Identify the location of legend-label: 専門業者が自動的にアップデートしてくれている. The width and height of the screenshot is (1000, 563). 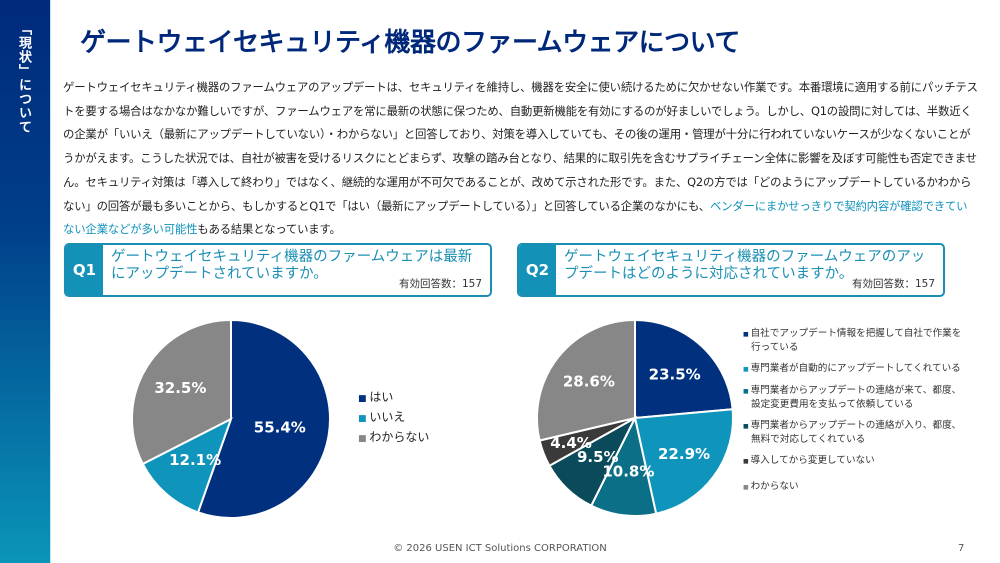
(855, 368).